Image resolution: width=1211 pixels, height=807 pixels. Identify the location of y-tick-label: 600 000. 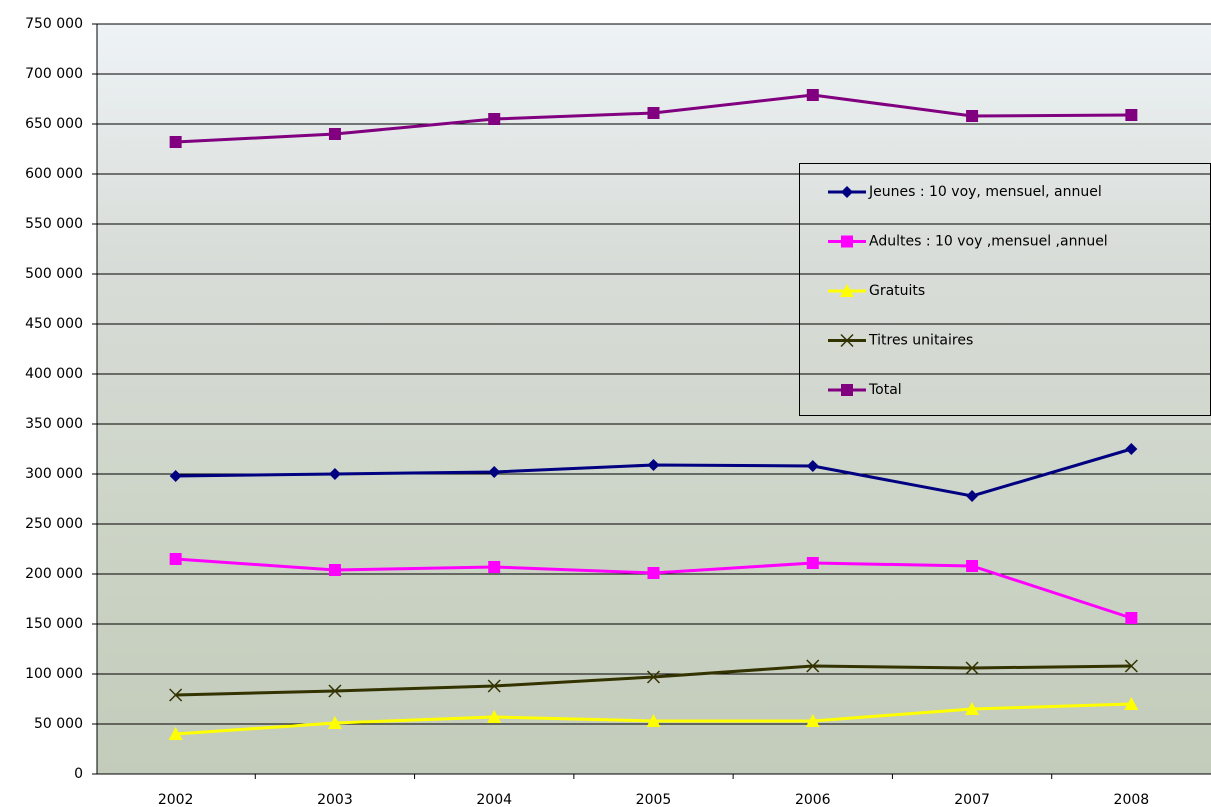
(54, 174).